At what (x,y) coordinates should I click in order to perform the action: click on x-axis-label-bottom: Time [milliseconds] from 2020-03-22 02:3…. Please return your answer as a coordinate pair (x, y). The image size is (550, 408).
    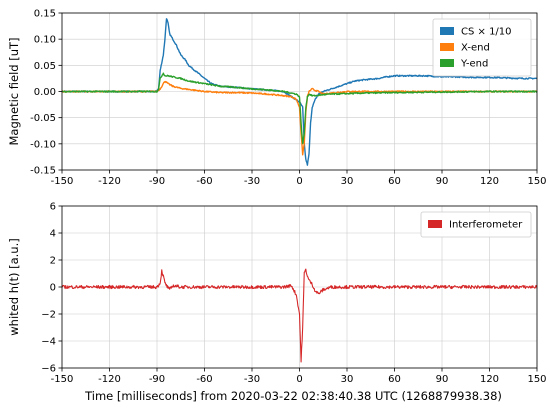
    Looking at the image, I should click on (293, 396).